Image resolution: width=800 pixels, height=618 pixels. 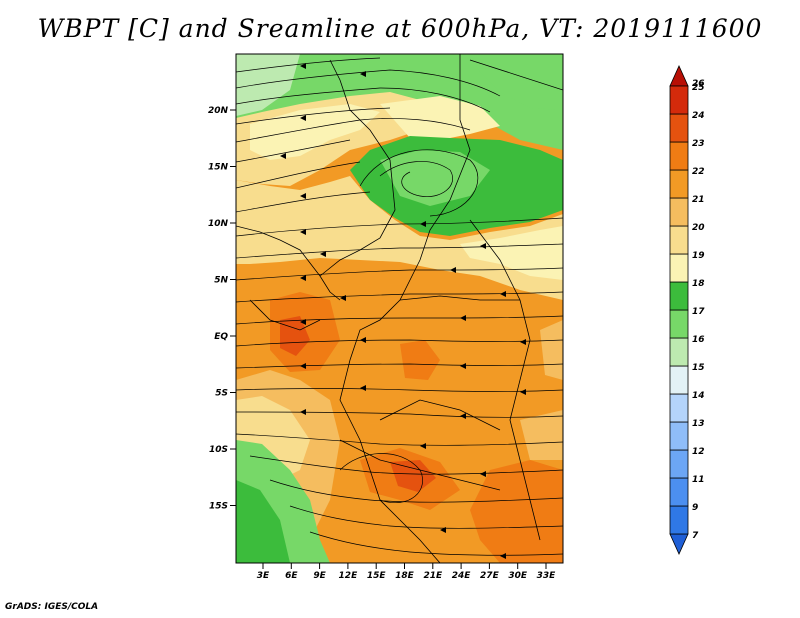 What do you see at coordinates (698, 396) in the screenshot?
I see `colorbar-label: 14` at bounding box center [698, 396].